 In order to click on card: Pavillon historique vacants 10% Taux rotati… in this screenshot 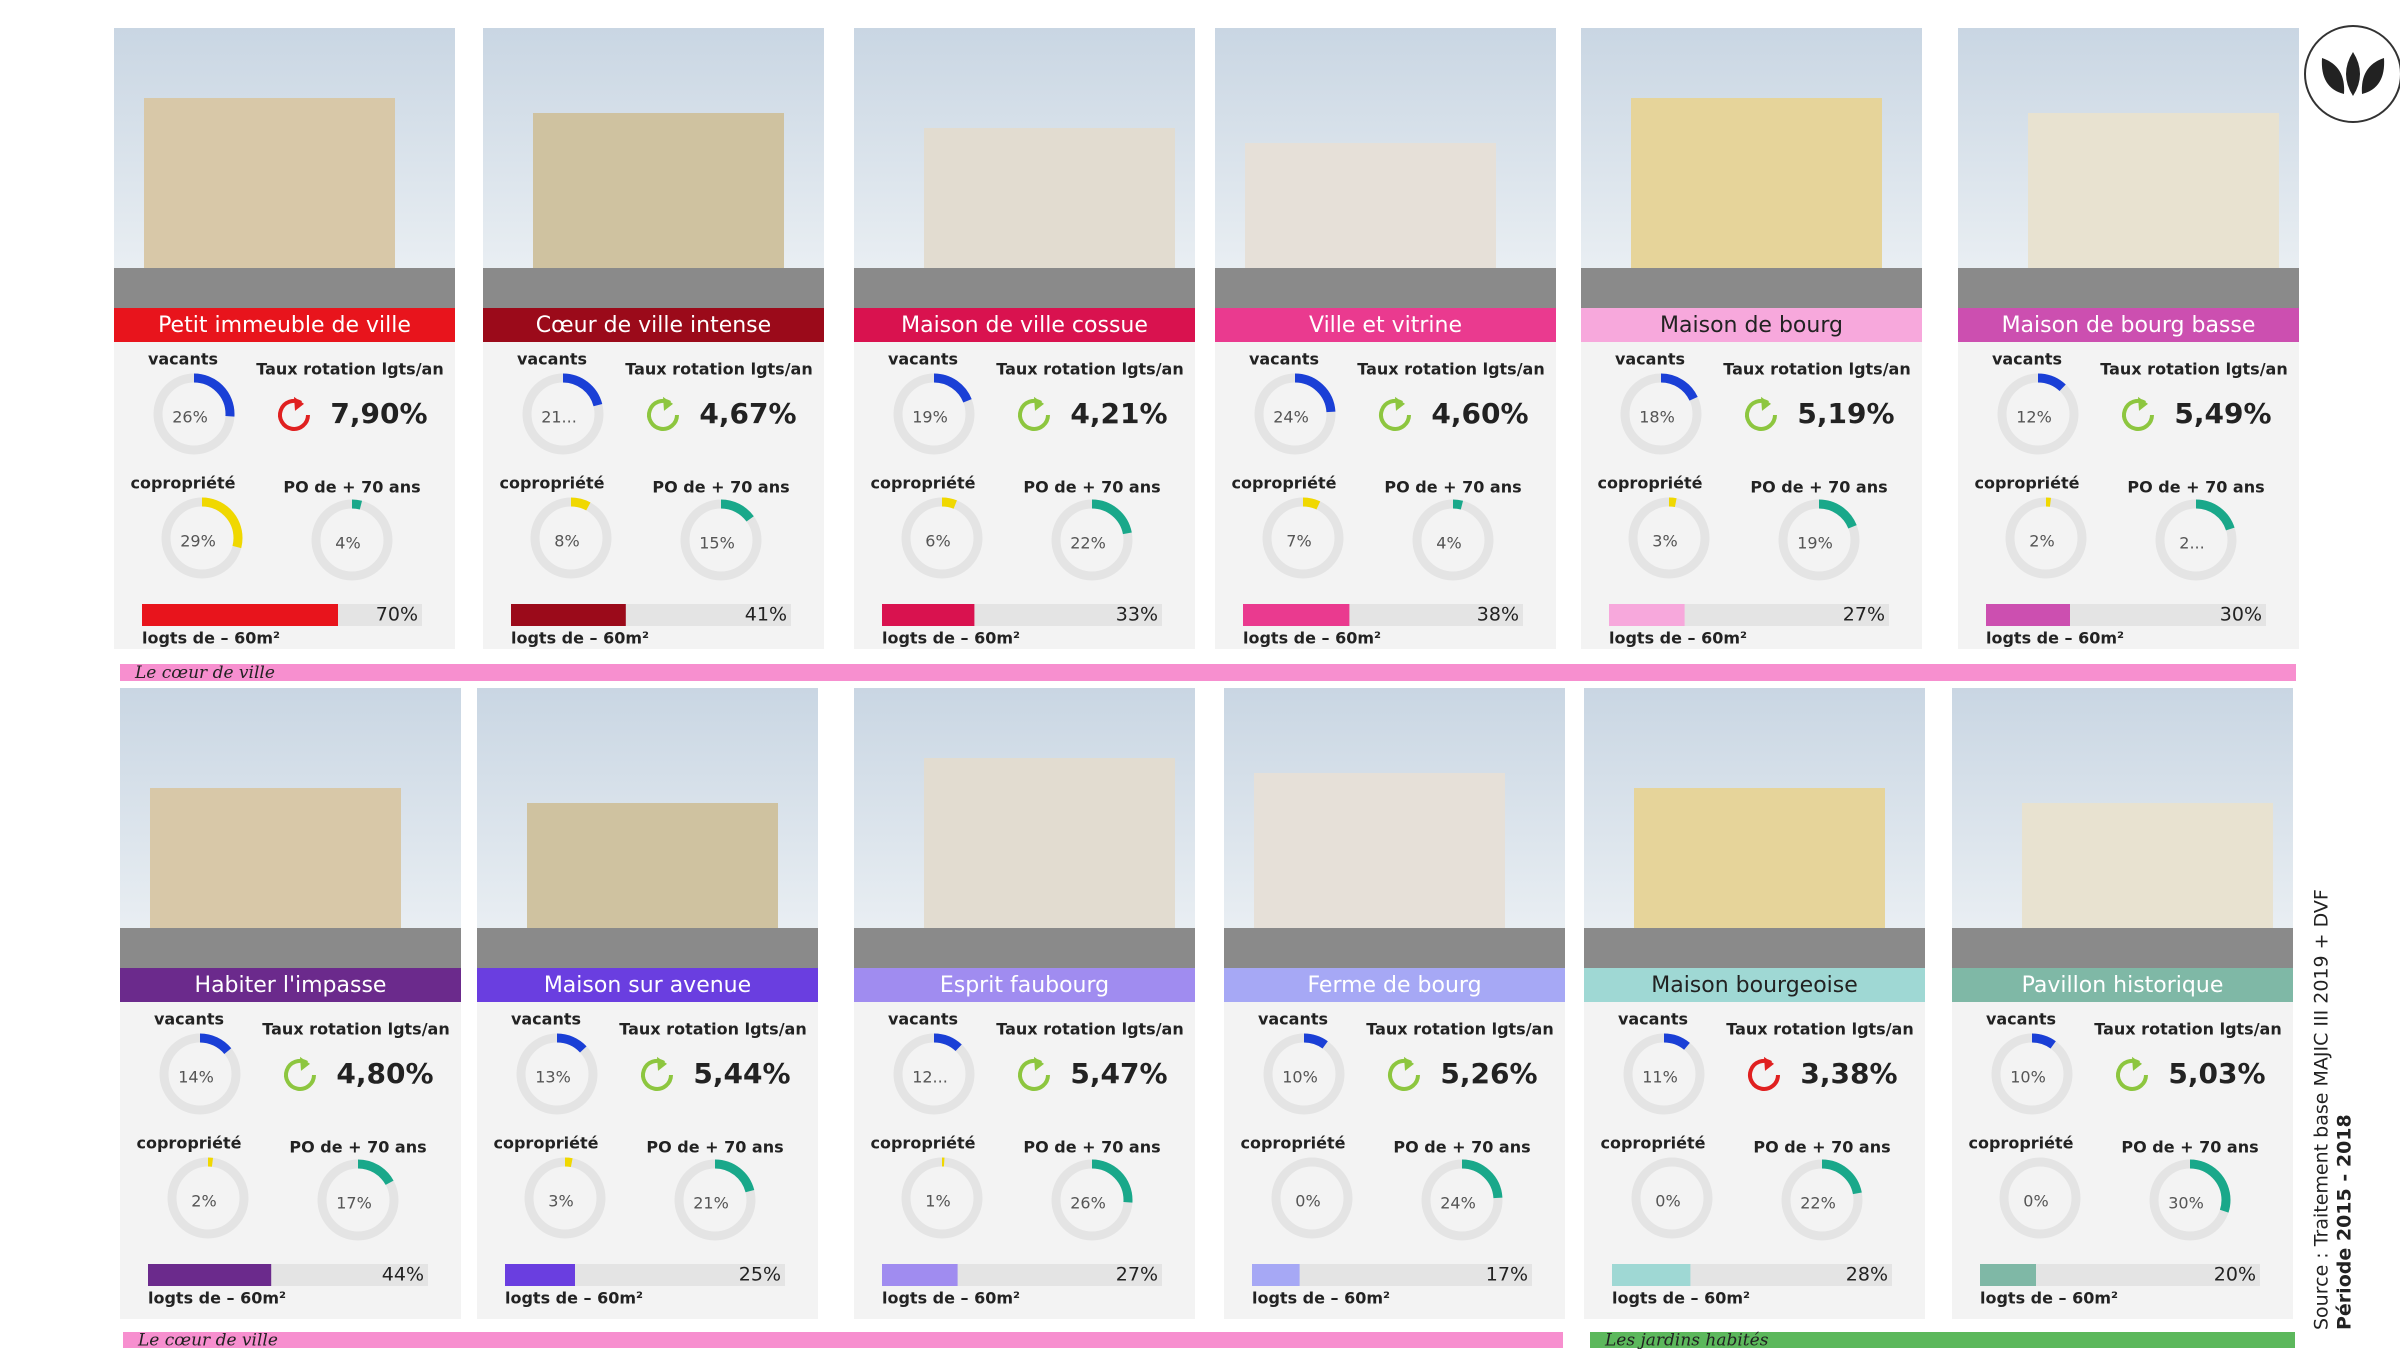, I will do `click(2122, 1003)`.